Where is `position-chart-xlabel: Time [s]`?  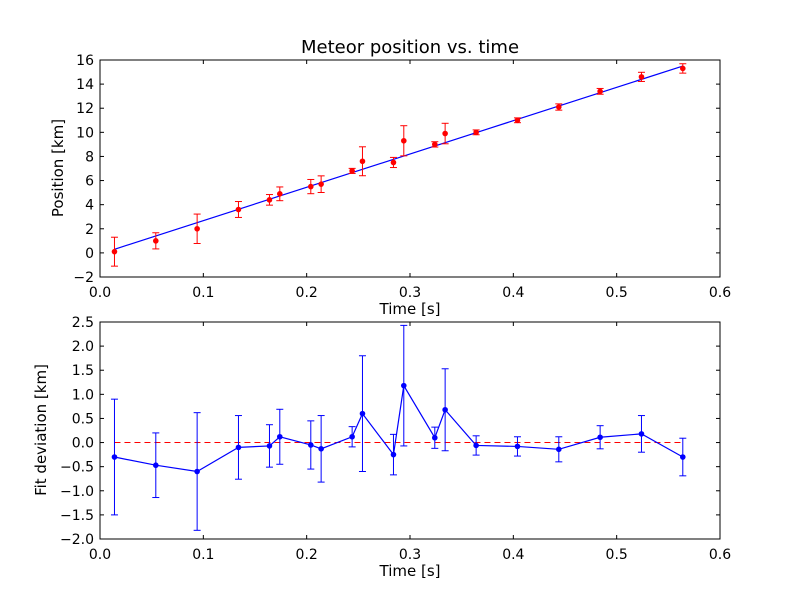 position-chart-xlabel: Time [s] is located at coordinates (410, 309).